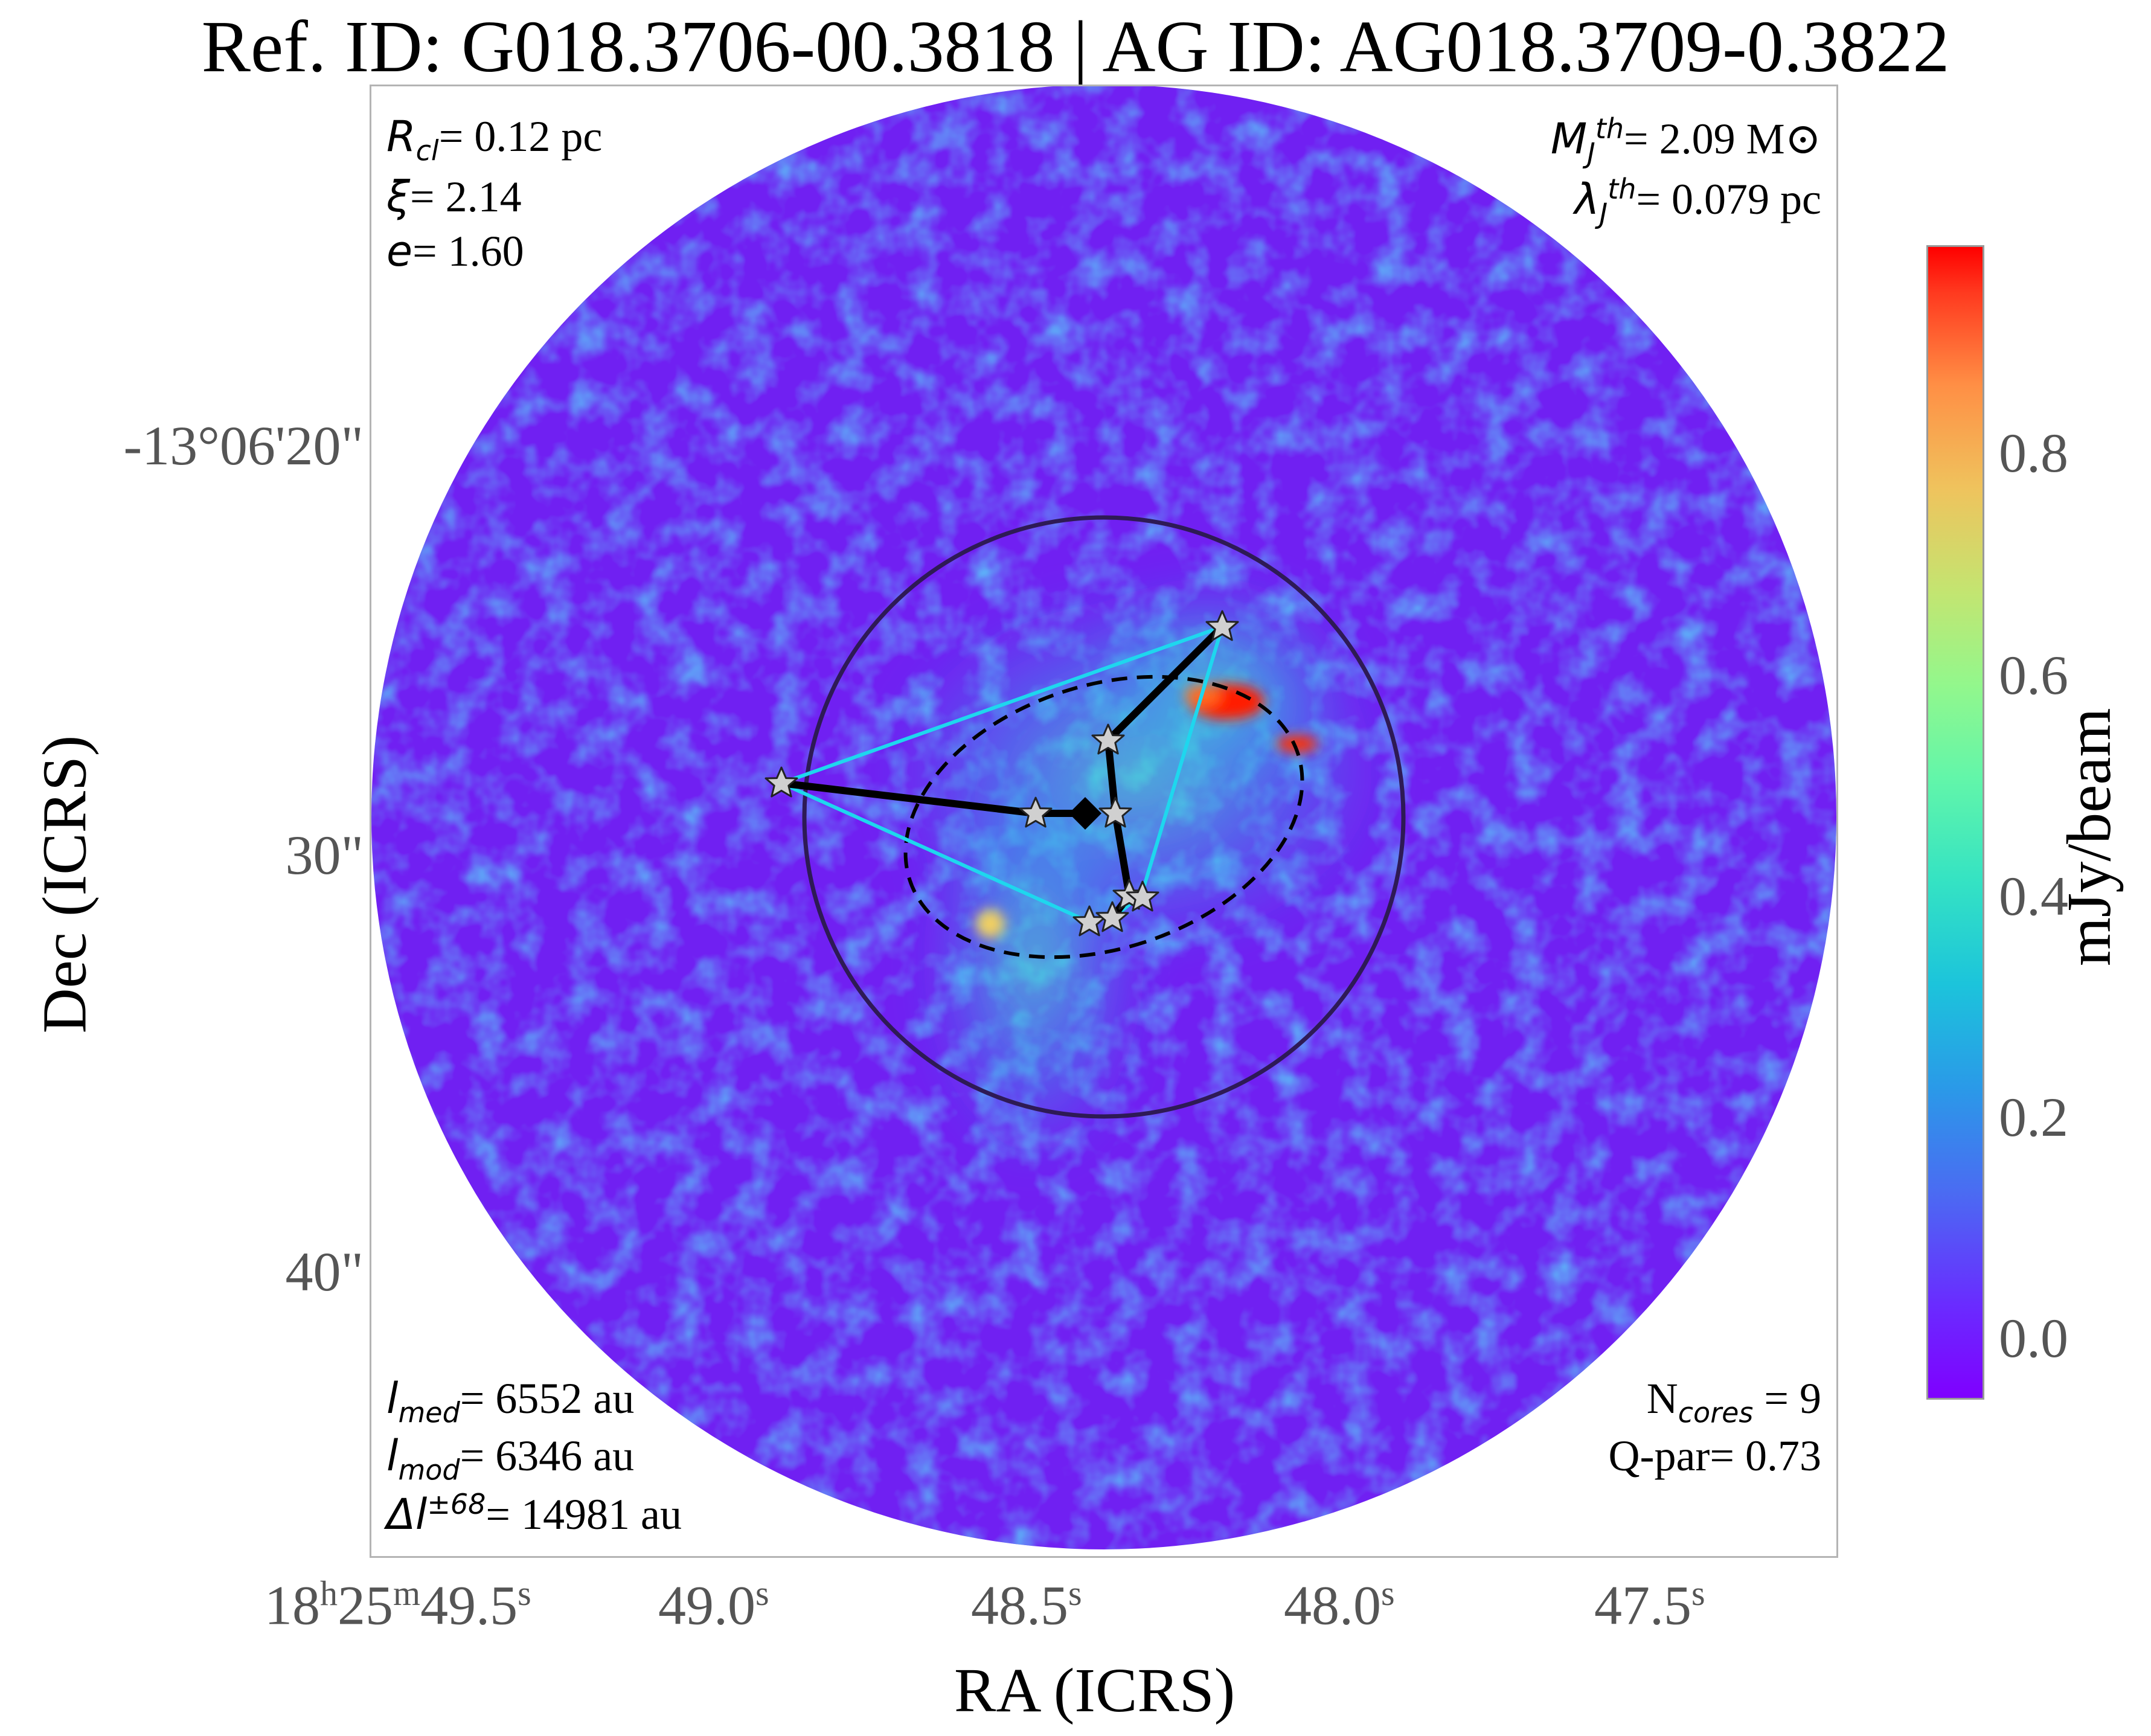 The width and height of the screenshot is (2151, 1736). What do you see at coordinates (65, 884) in the screenshot?
I see `y-axis-label: Dec (ICRS)` at bounding box center [65, 884].